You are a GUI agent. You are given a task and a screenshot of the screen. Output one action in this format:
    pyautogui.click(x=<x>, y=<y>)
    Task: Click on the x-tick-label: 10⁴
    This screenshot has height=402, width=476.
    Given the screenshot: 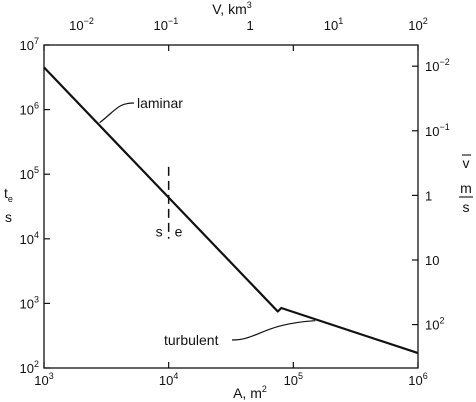 What is the action you would take?
    pyautogui.click(x=168, y=379)
    